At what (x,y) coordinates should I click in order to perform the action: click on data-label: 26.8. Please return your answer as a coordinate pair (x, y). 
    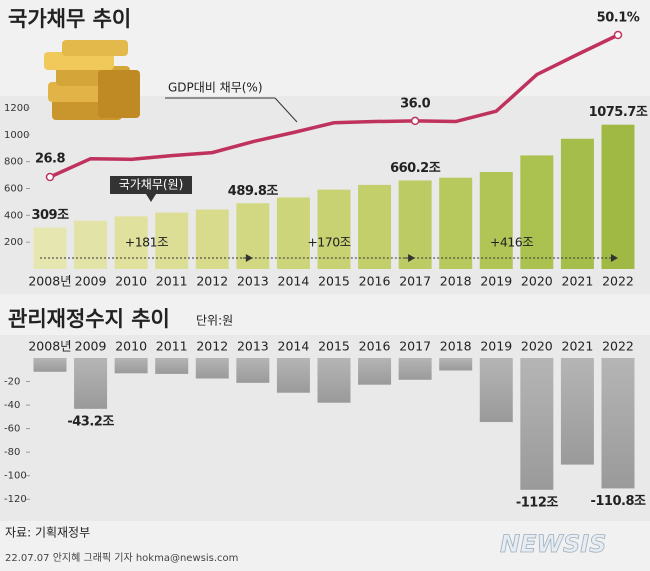
    Looking at the image, I should click on (50, 159).